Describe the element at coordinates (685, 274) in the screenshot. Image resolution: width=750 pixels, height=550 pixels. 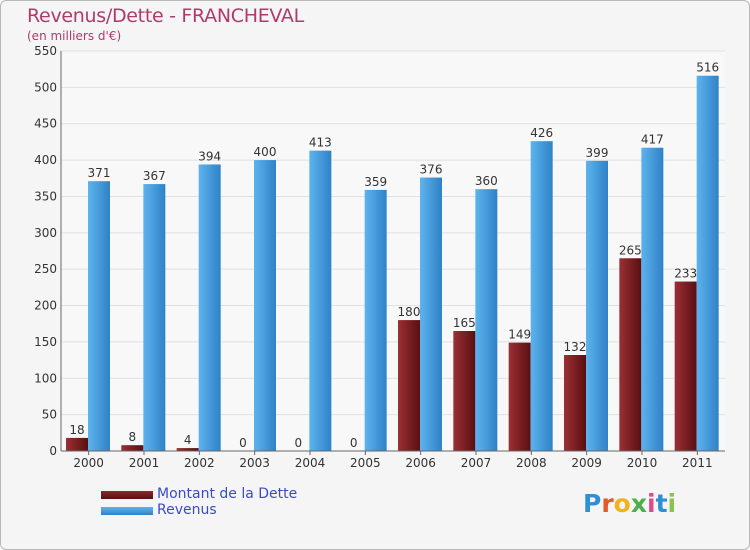
I see `debt-data-label: 233` at that location.